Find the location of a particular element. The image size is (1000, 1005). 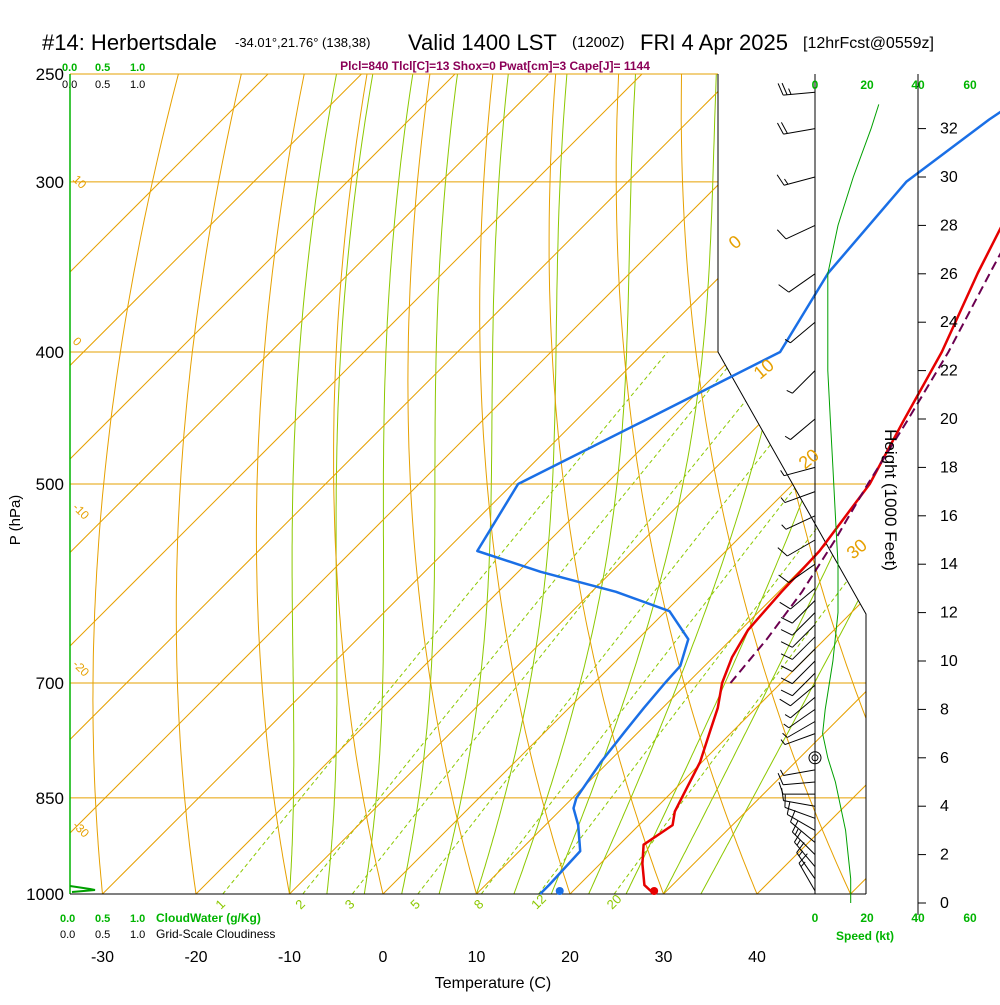

temperature-tick-label: 40 is located at coordinates (757, 957).